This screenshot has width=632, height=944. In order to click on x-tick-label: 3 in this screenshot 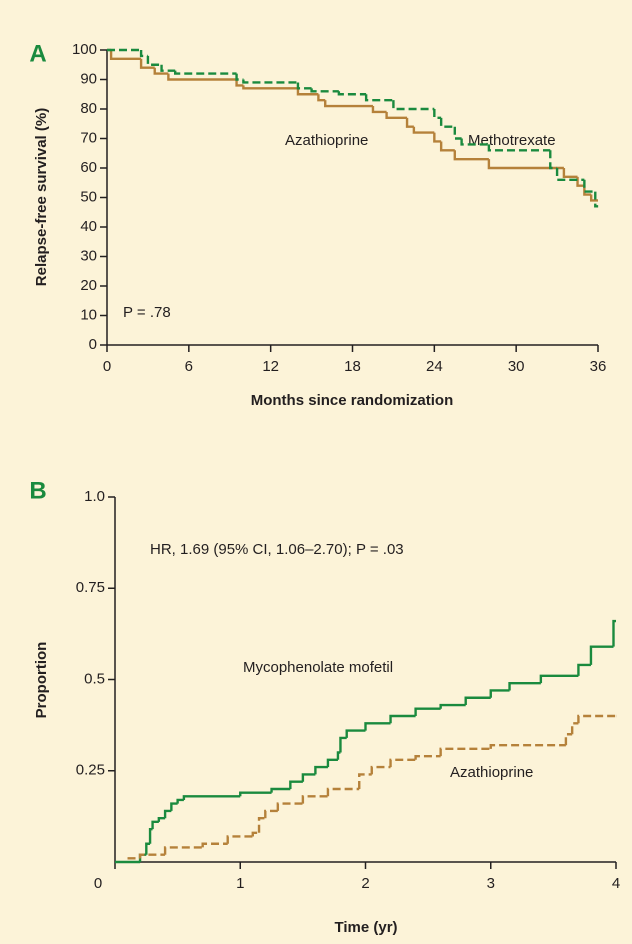, I will do `click(491, 883)`.